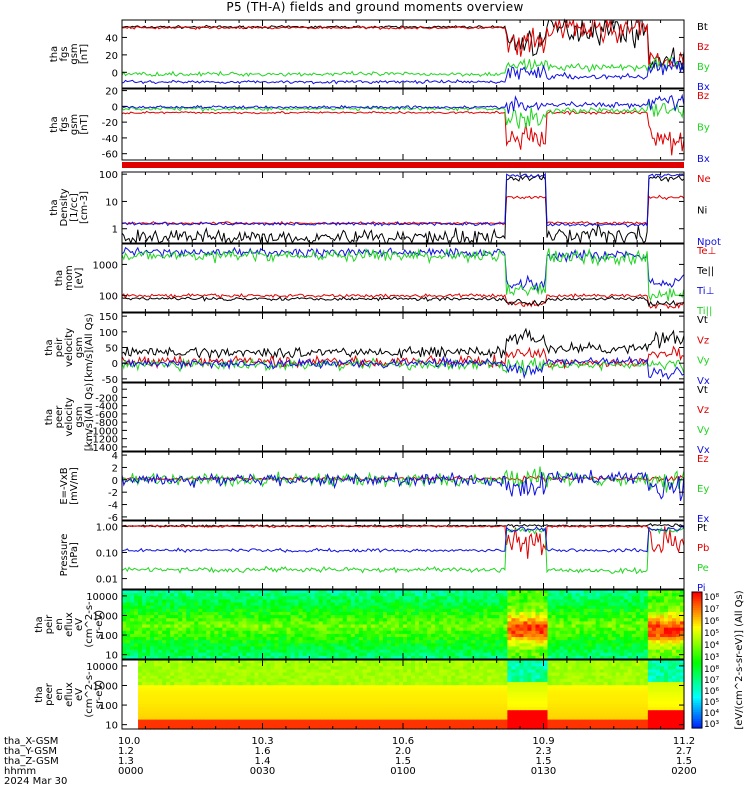 Image resolution: width=750 pixels, height=800 pixels. What do you see at coordinates (69, 278) in the screenshot?
I see `ylabel-line: mom` at bounding box center [69, 278].